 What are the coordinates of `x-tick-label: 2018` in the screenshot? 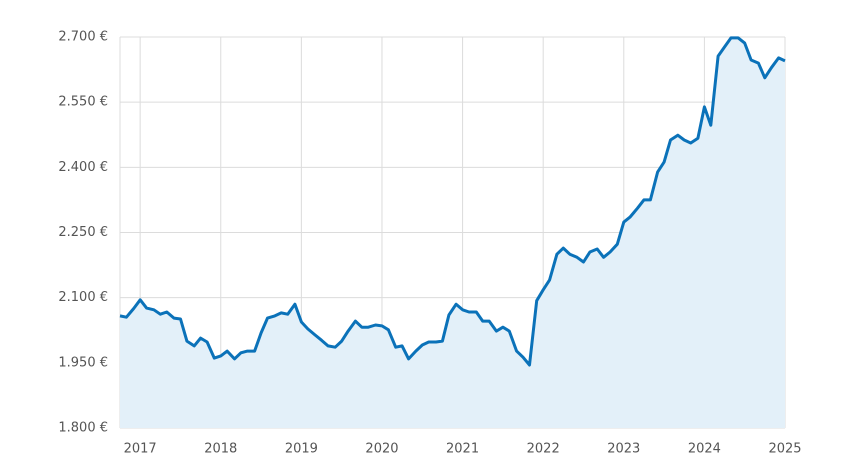 It's located at (220, 449).